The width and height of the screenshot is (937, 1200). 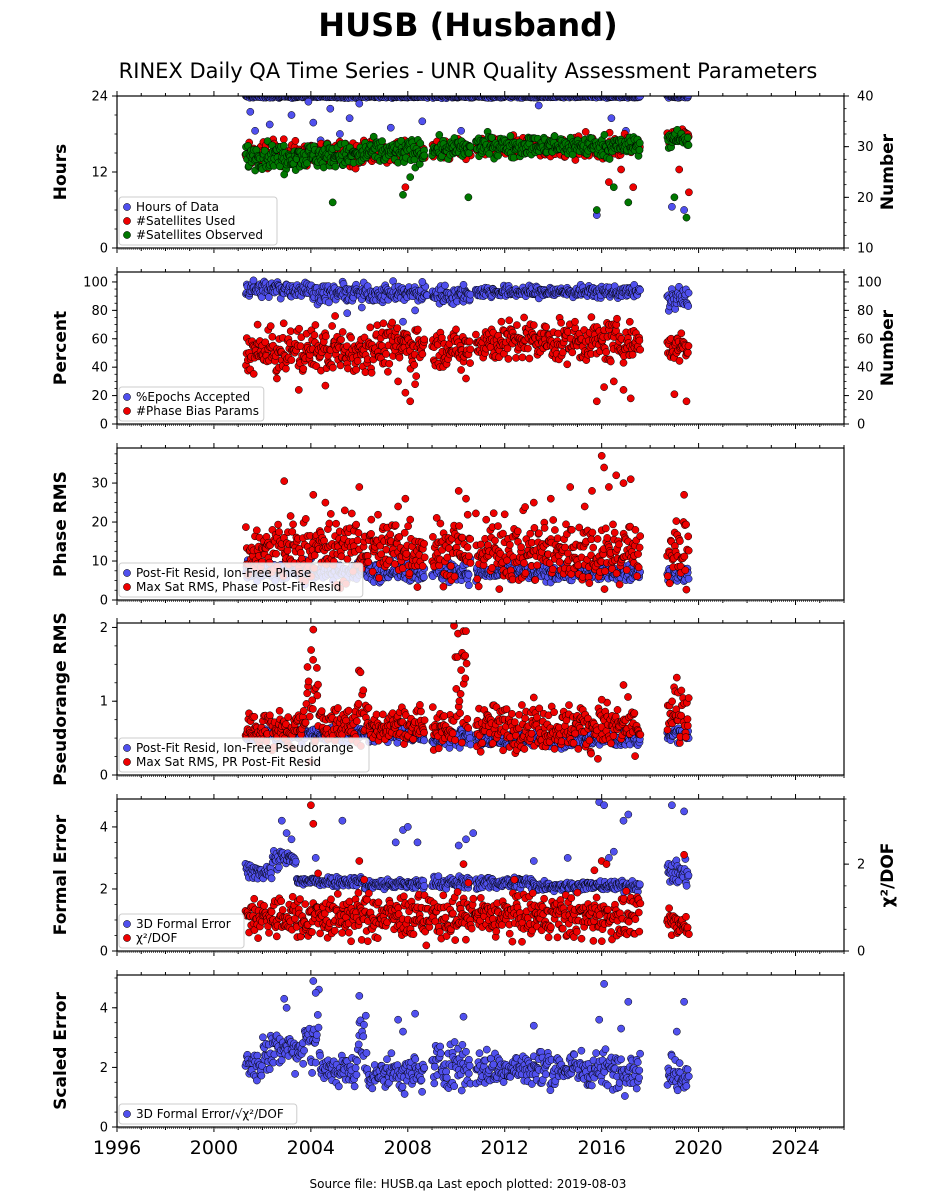 What do you see at coordinates (99, 173) in the screenshot?
I see `y-tick-label: 12` at bounding box center [99, 173].